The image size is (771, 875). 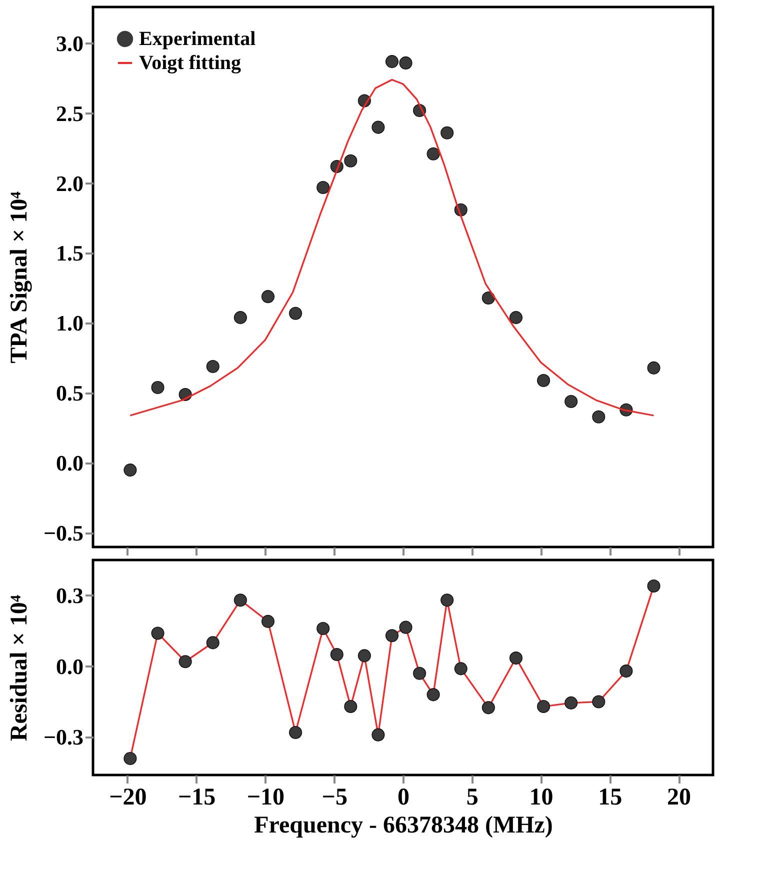 I want to click on x-tick-label: −15, so click(x=197, y=797).